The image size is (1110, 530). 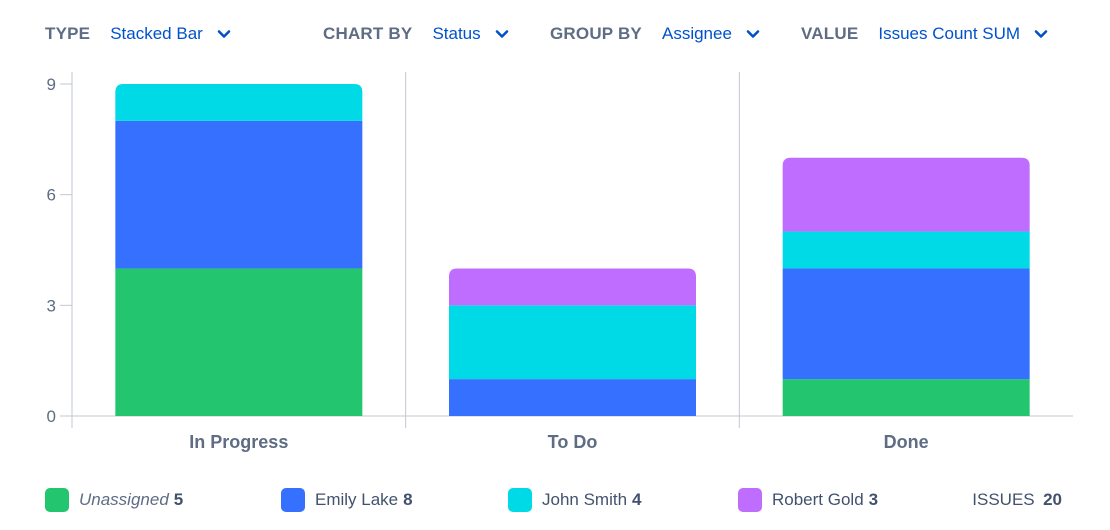 I want to click on y-tick-label: 3, so click(x=51, y=305).